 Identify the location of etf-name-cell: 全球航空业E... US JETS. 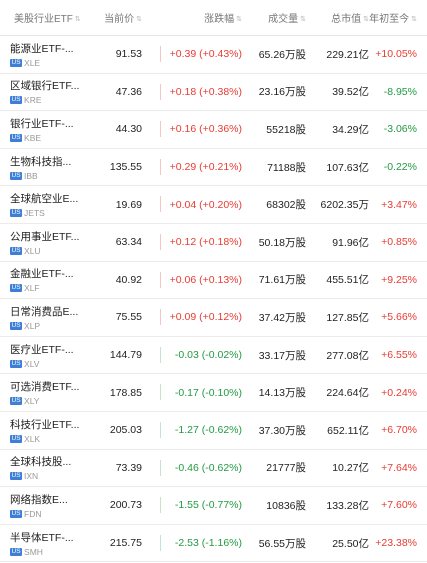
(41, 204).